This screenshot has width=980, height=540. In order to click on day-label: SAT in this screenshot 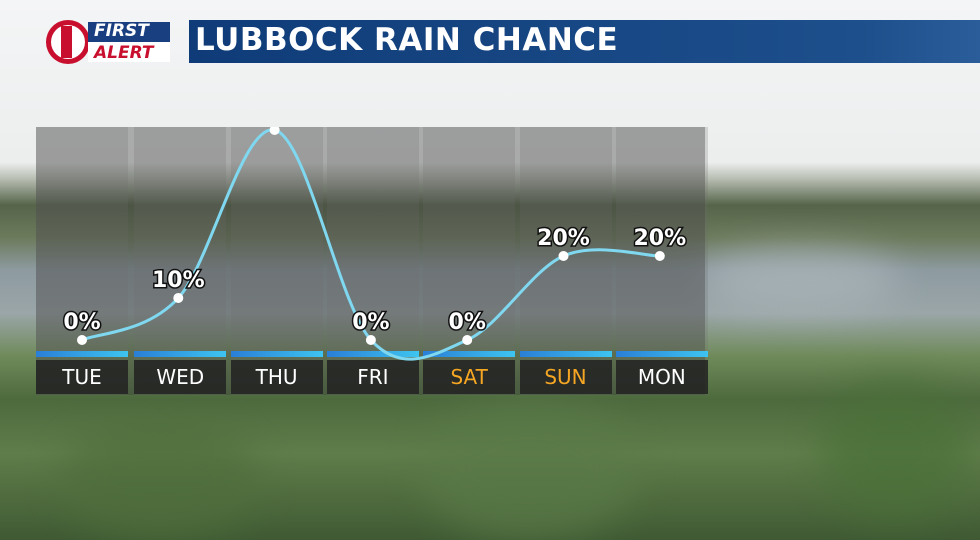, I will do `click(469, 377)`.